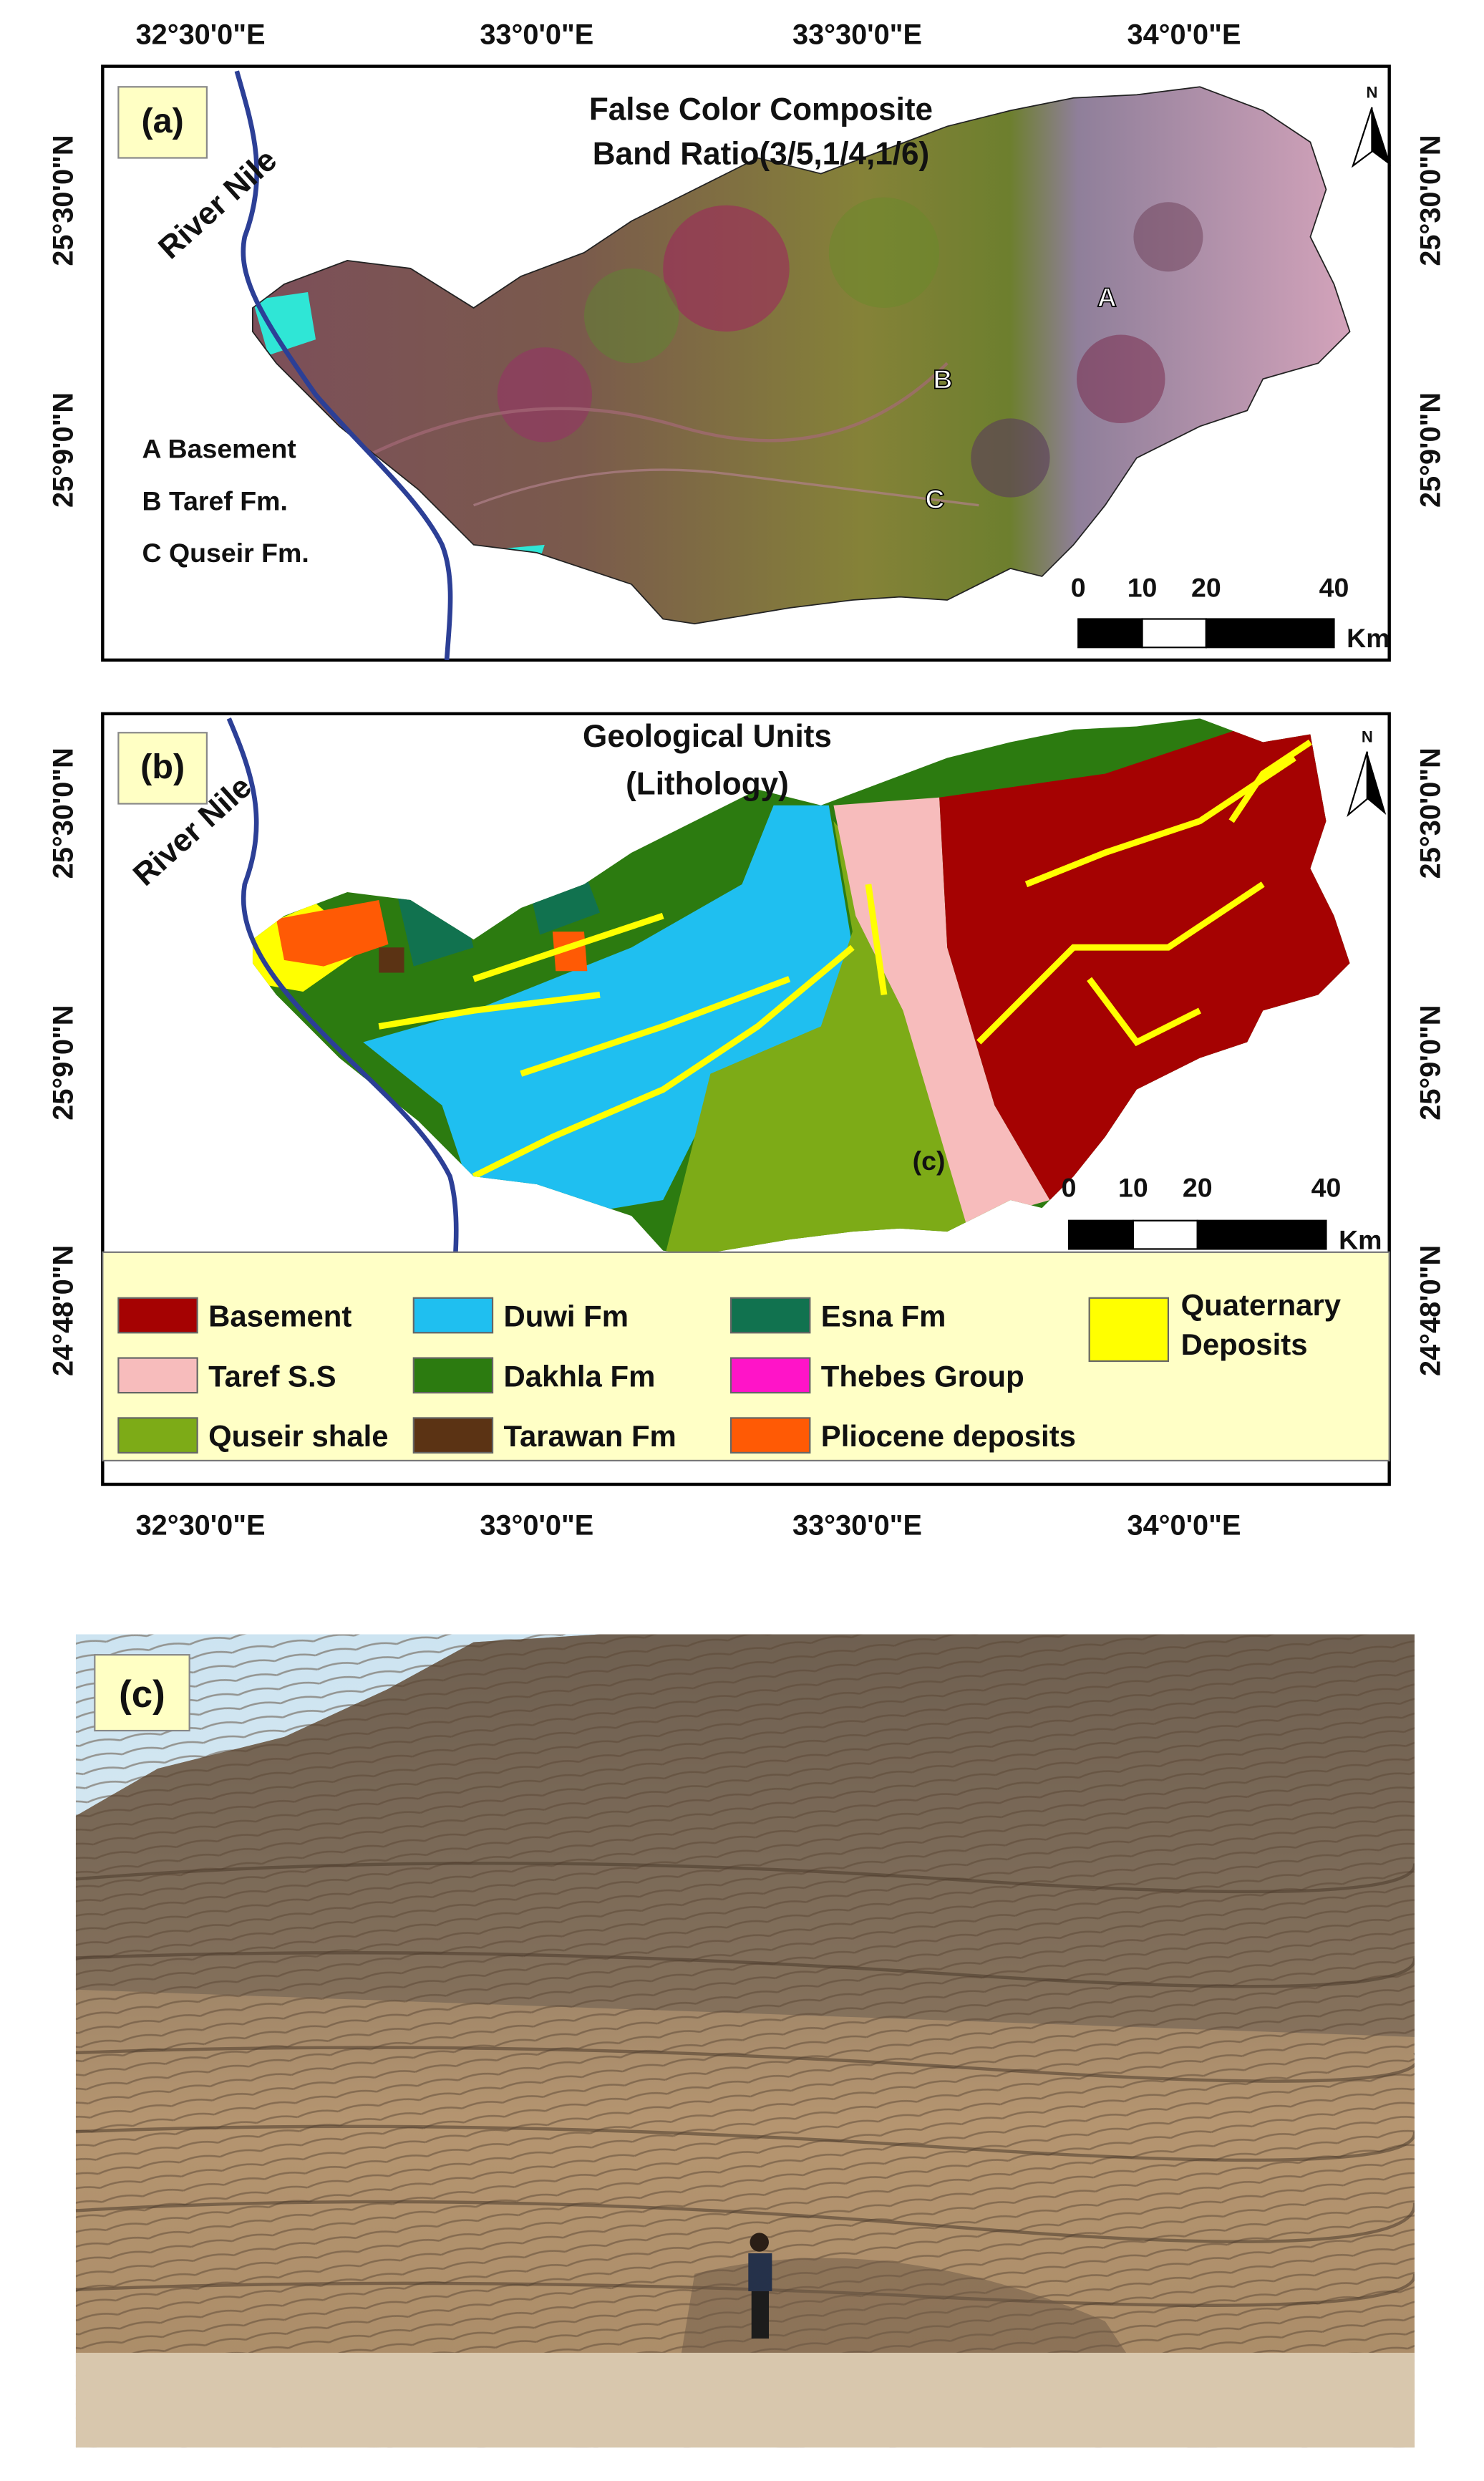  I want to click on panel-title: False Color Composite, so click(761, 109).